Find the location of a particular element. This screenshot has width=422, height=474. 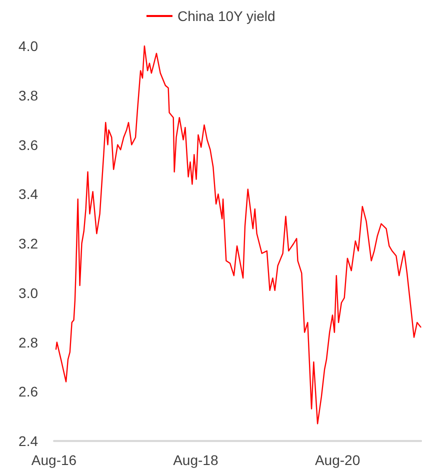

y-tick-label: 3.8 is located at coordinates (28, 95).